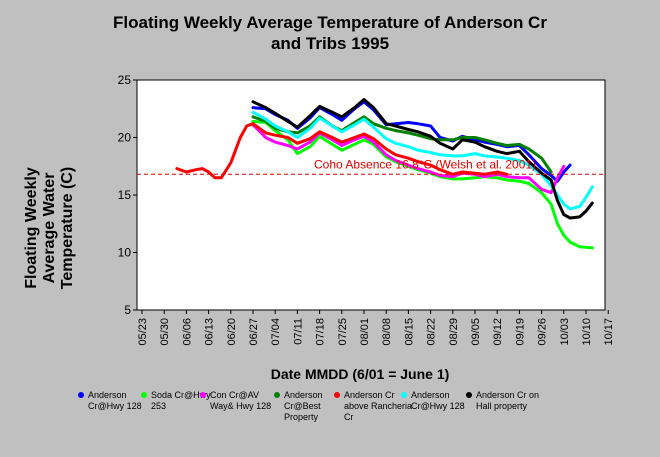  Describe the element at coordinates (125, 253) in the screenshot. I see `y-tick-label: 10` at that location.